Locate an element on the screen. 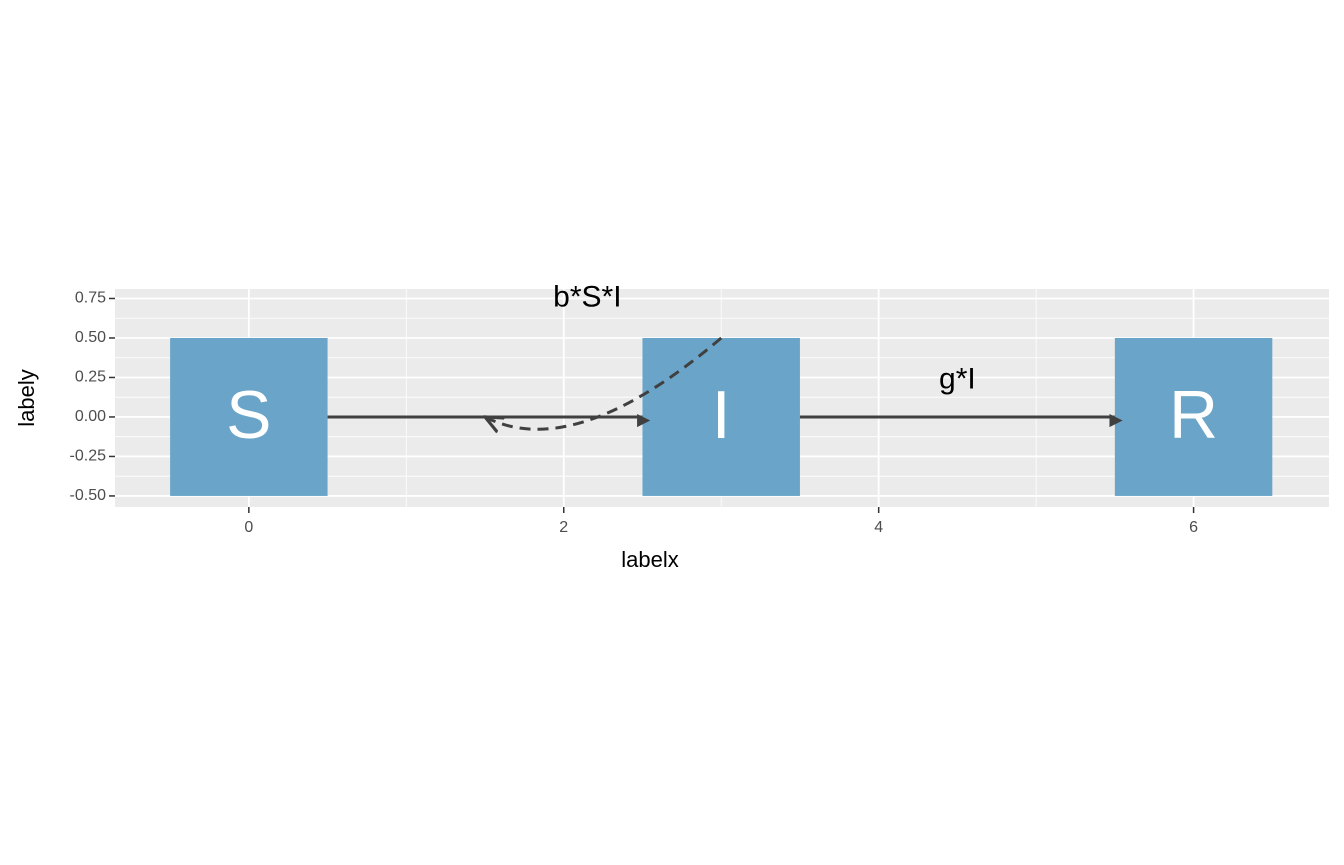 The image size is (1344, 865). x-tick-label: 0 is located at coordinates (248, 527).